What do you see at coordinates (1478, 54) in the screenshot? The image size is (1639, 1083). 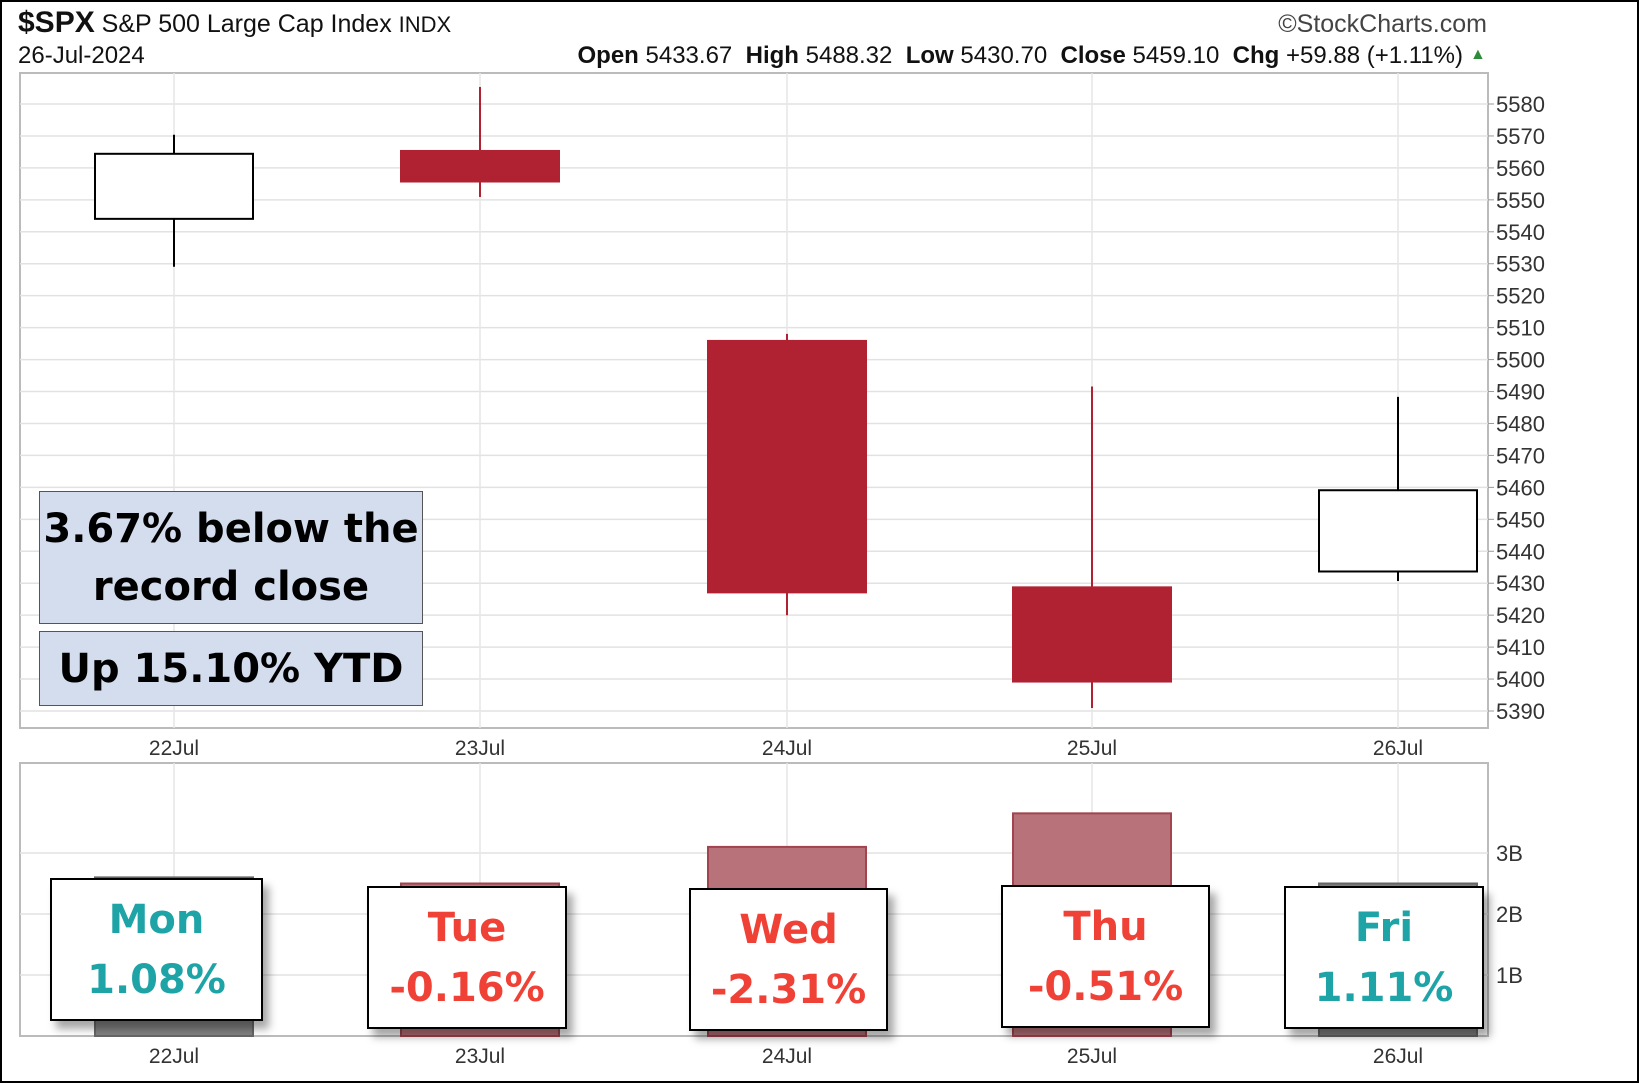 I see `up-triangle-icon: ▲` at bounding box center [1478, 54].